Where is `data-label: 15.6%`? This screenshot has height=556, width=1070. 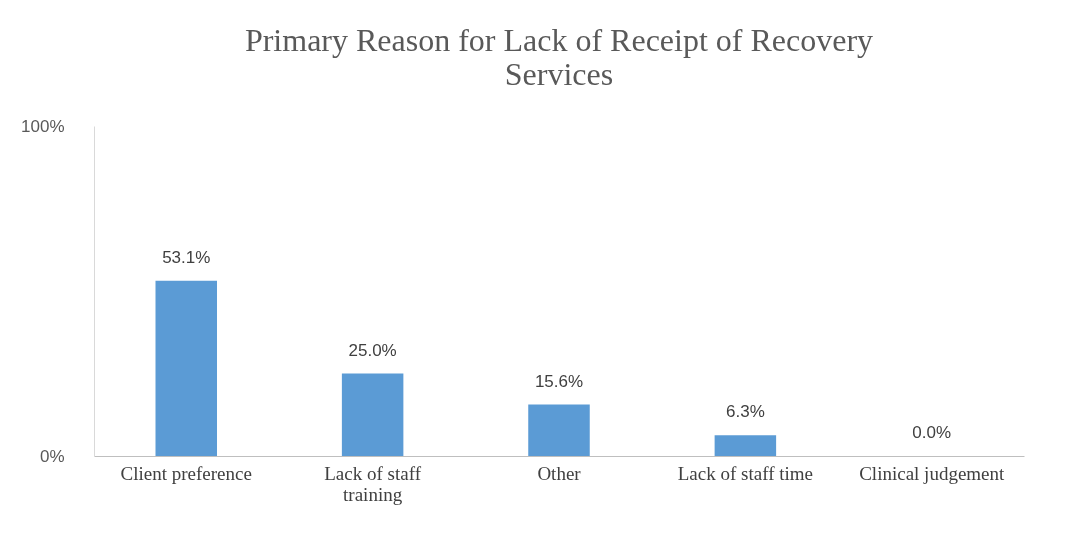 data-label: 15.6% is located at coordinates (559, 381).